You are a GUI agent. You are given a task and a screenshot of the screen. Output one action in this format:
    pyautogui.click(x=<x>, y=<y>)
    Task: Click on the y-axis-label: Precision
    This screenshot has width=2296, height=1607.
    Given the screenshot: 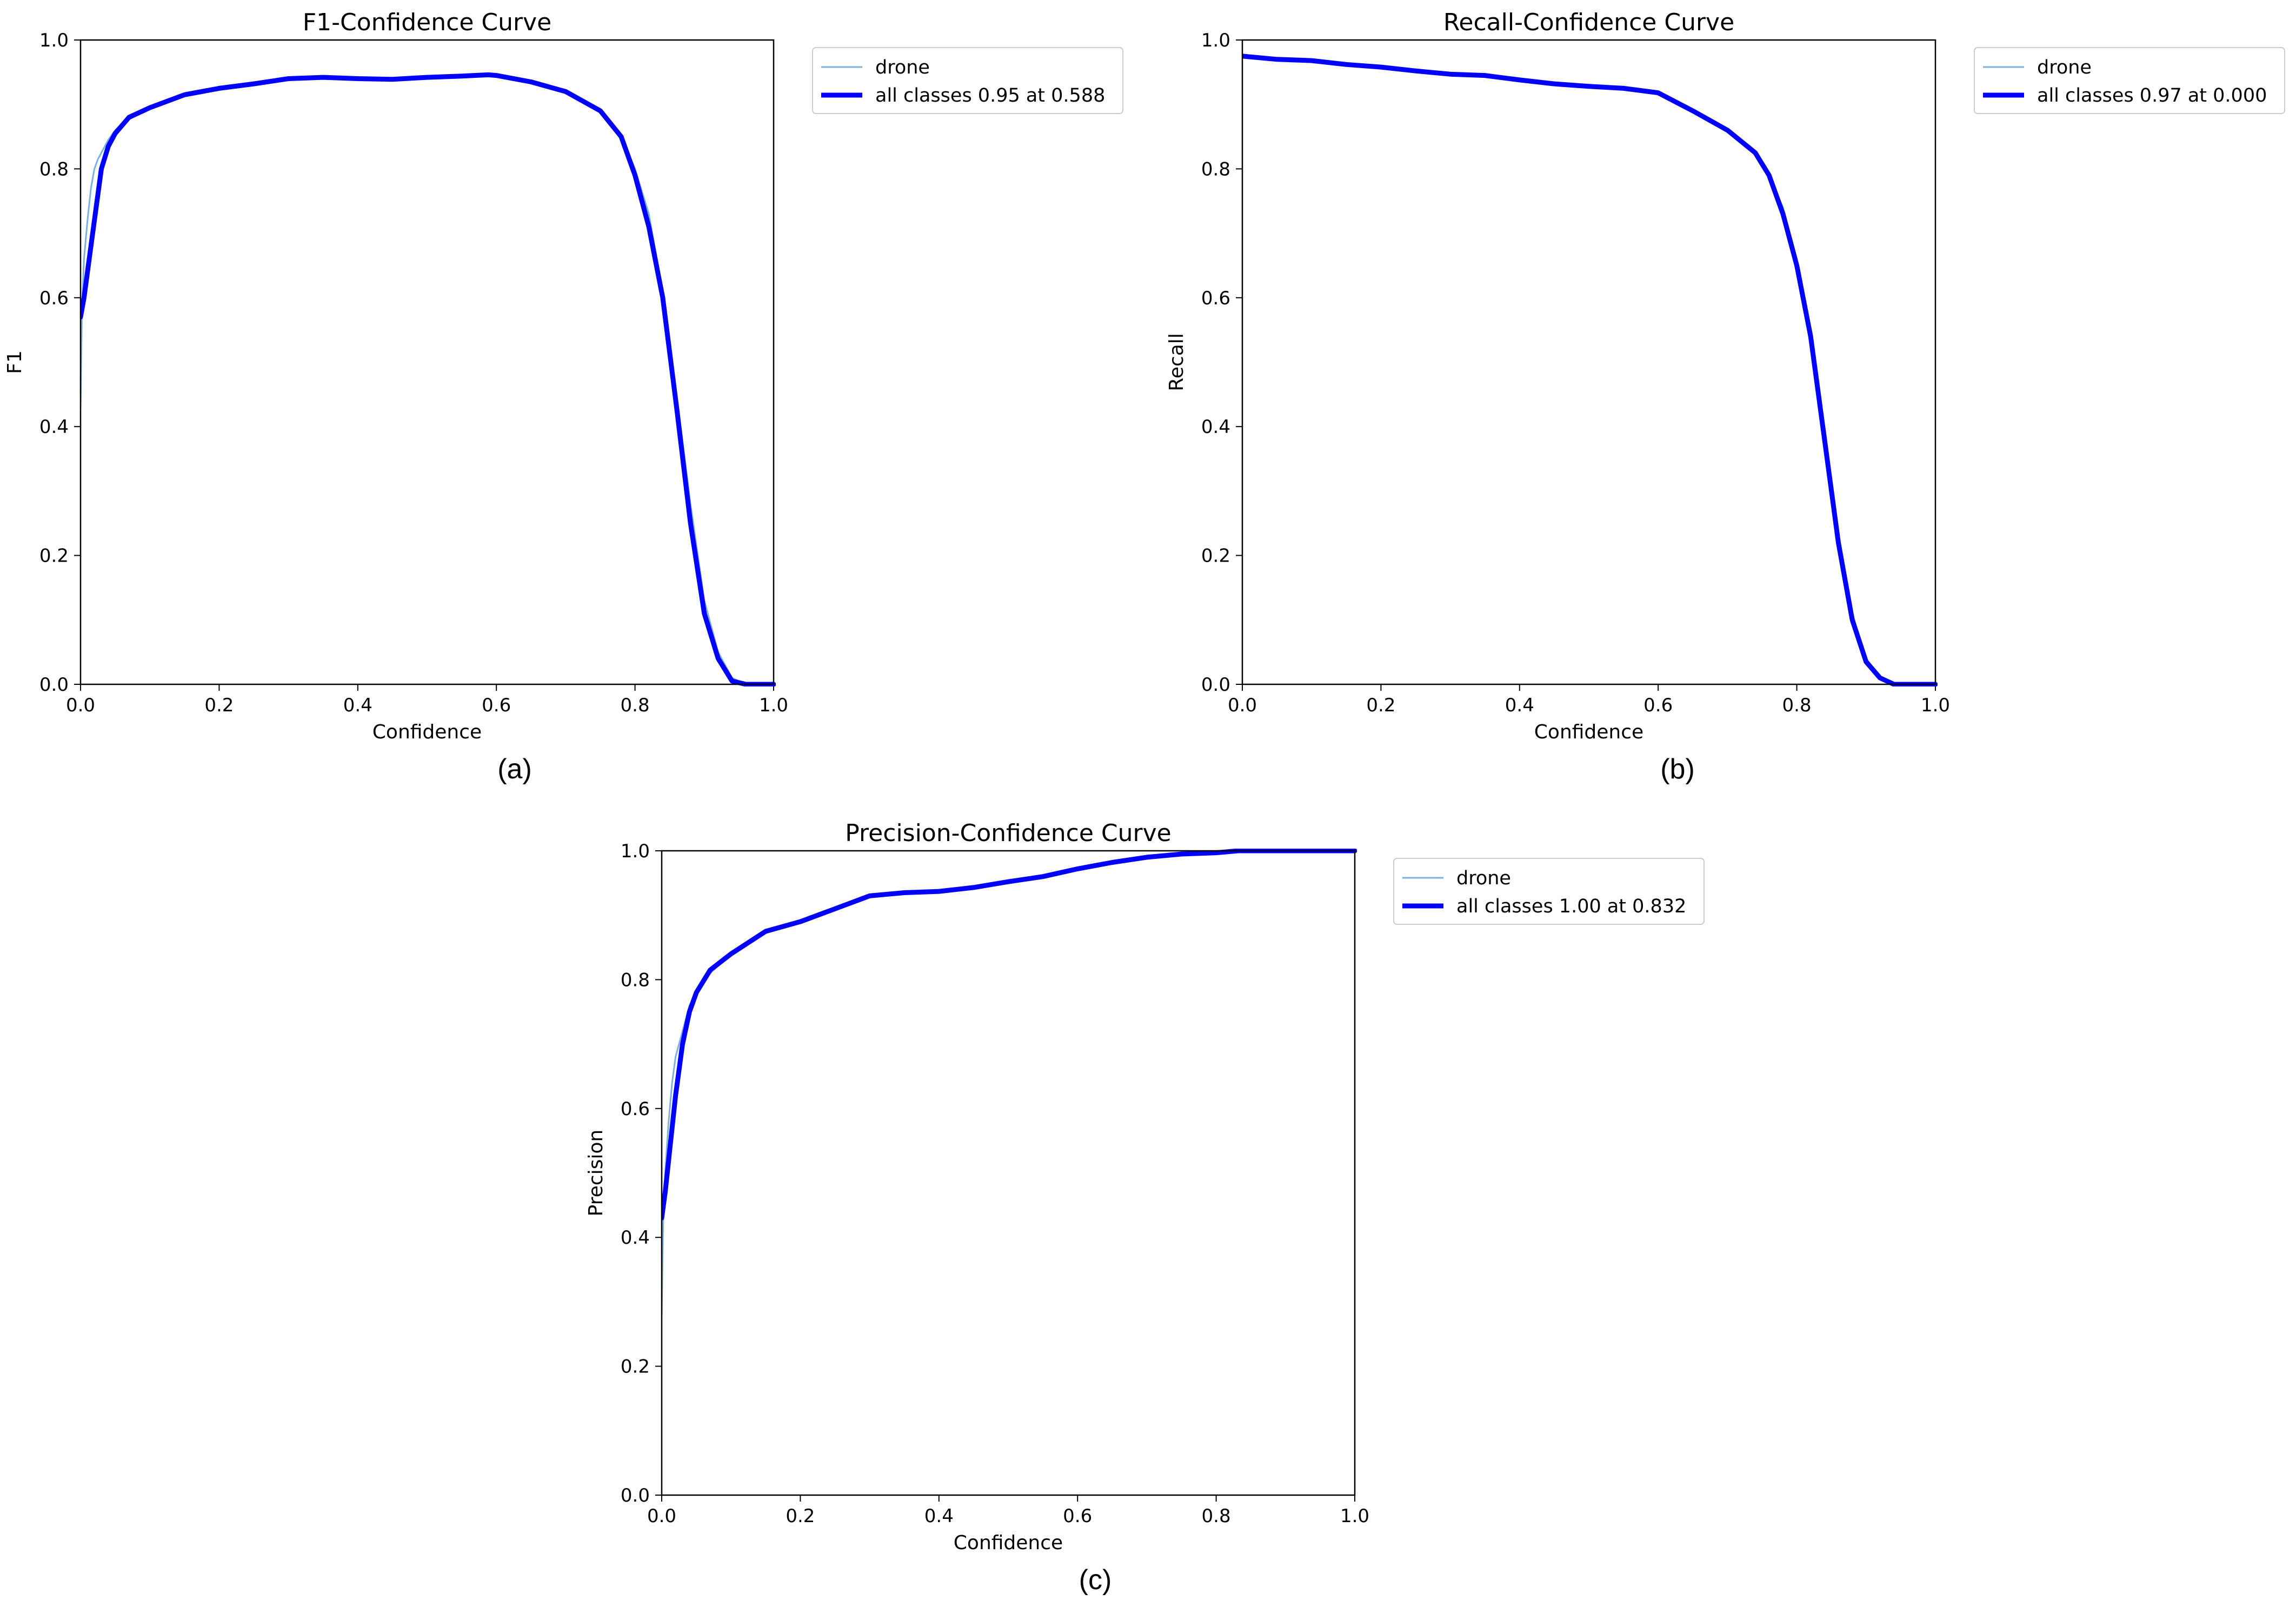 What is the action you would take?
    pyautogui.click(x=596, y=1173)
    